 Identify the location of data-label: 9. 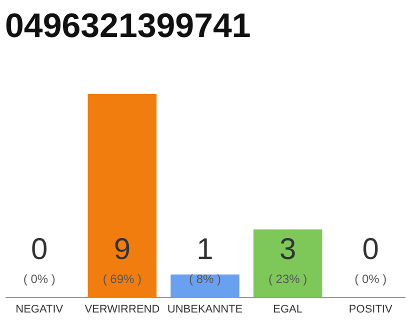
(122, 249).